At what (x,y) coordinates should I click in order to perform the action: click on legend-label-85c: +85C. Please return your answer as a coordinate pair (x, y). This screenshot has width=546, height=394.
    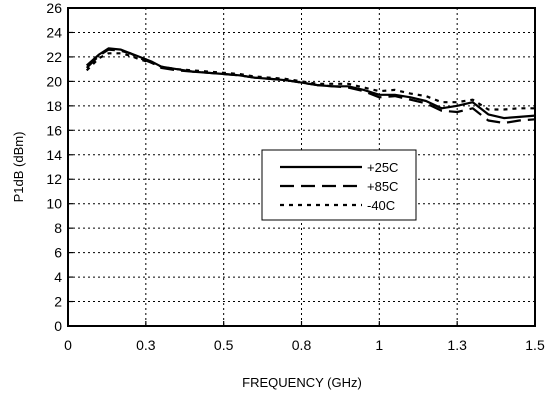
    Looking at the image, I should click on (382, 186).